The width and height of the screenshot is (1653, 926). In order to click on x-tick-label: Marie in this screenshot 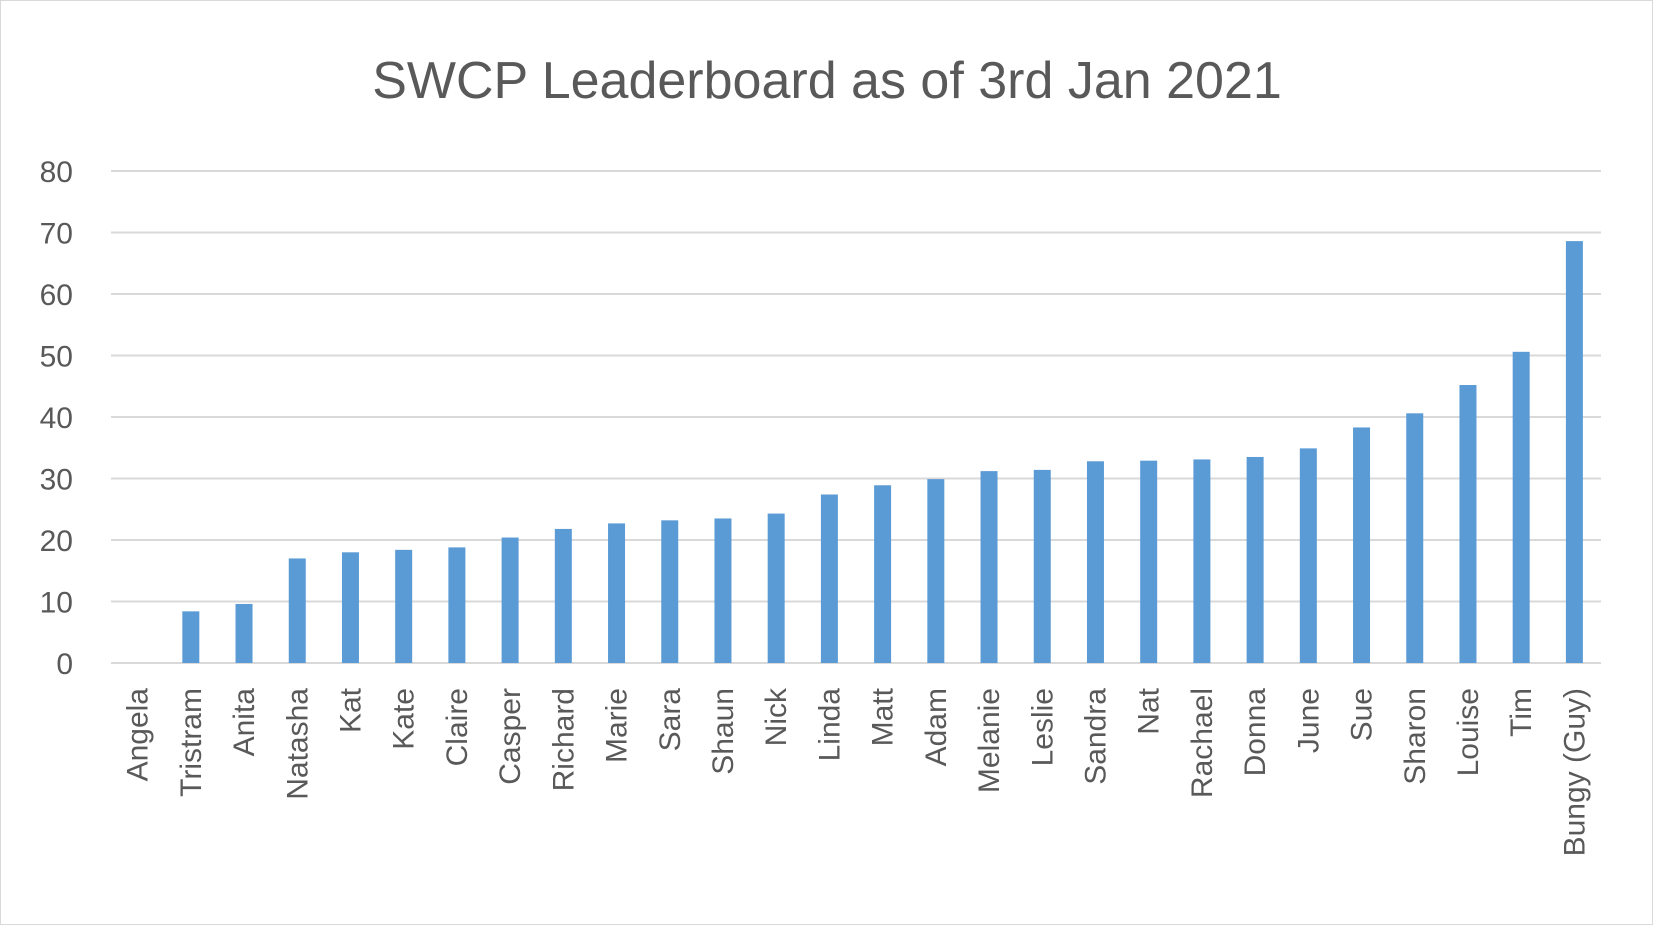, I will do `click(617, 725)`.